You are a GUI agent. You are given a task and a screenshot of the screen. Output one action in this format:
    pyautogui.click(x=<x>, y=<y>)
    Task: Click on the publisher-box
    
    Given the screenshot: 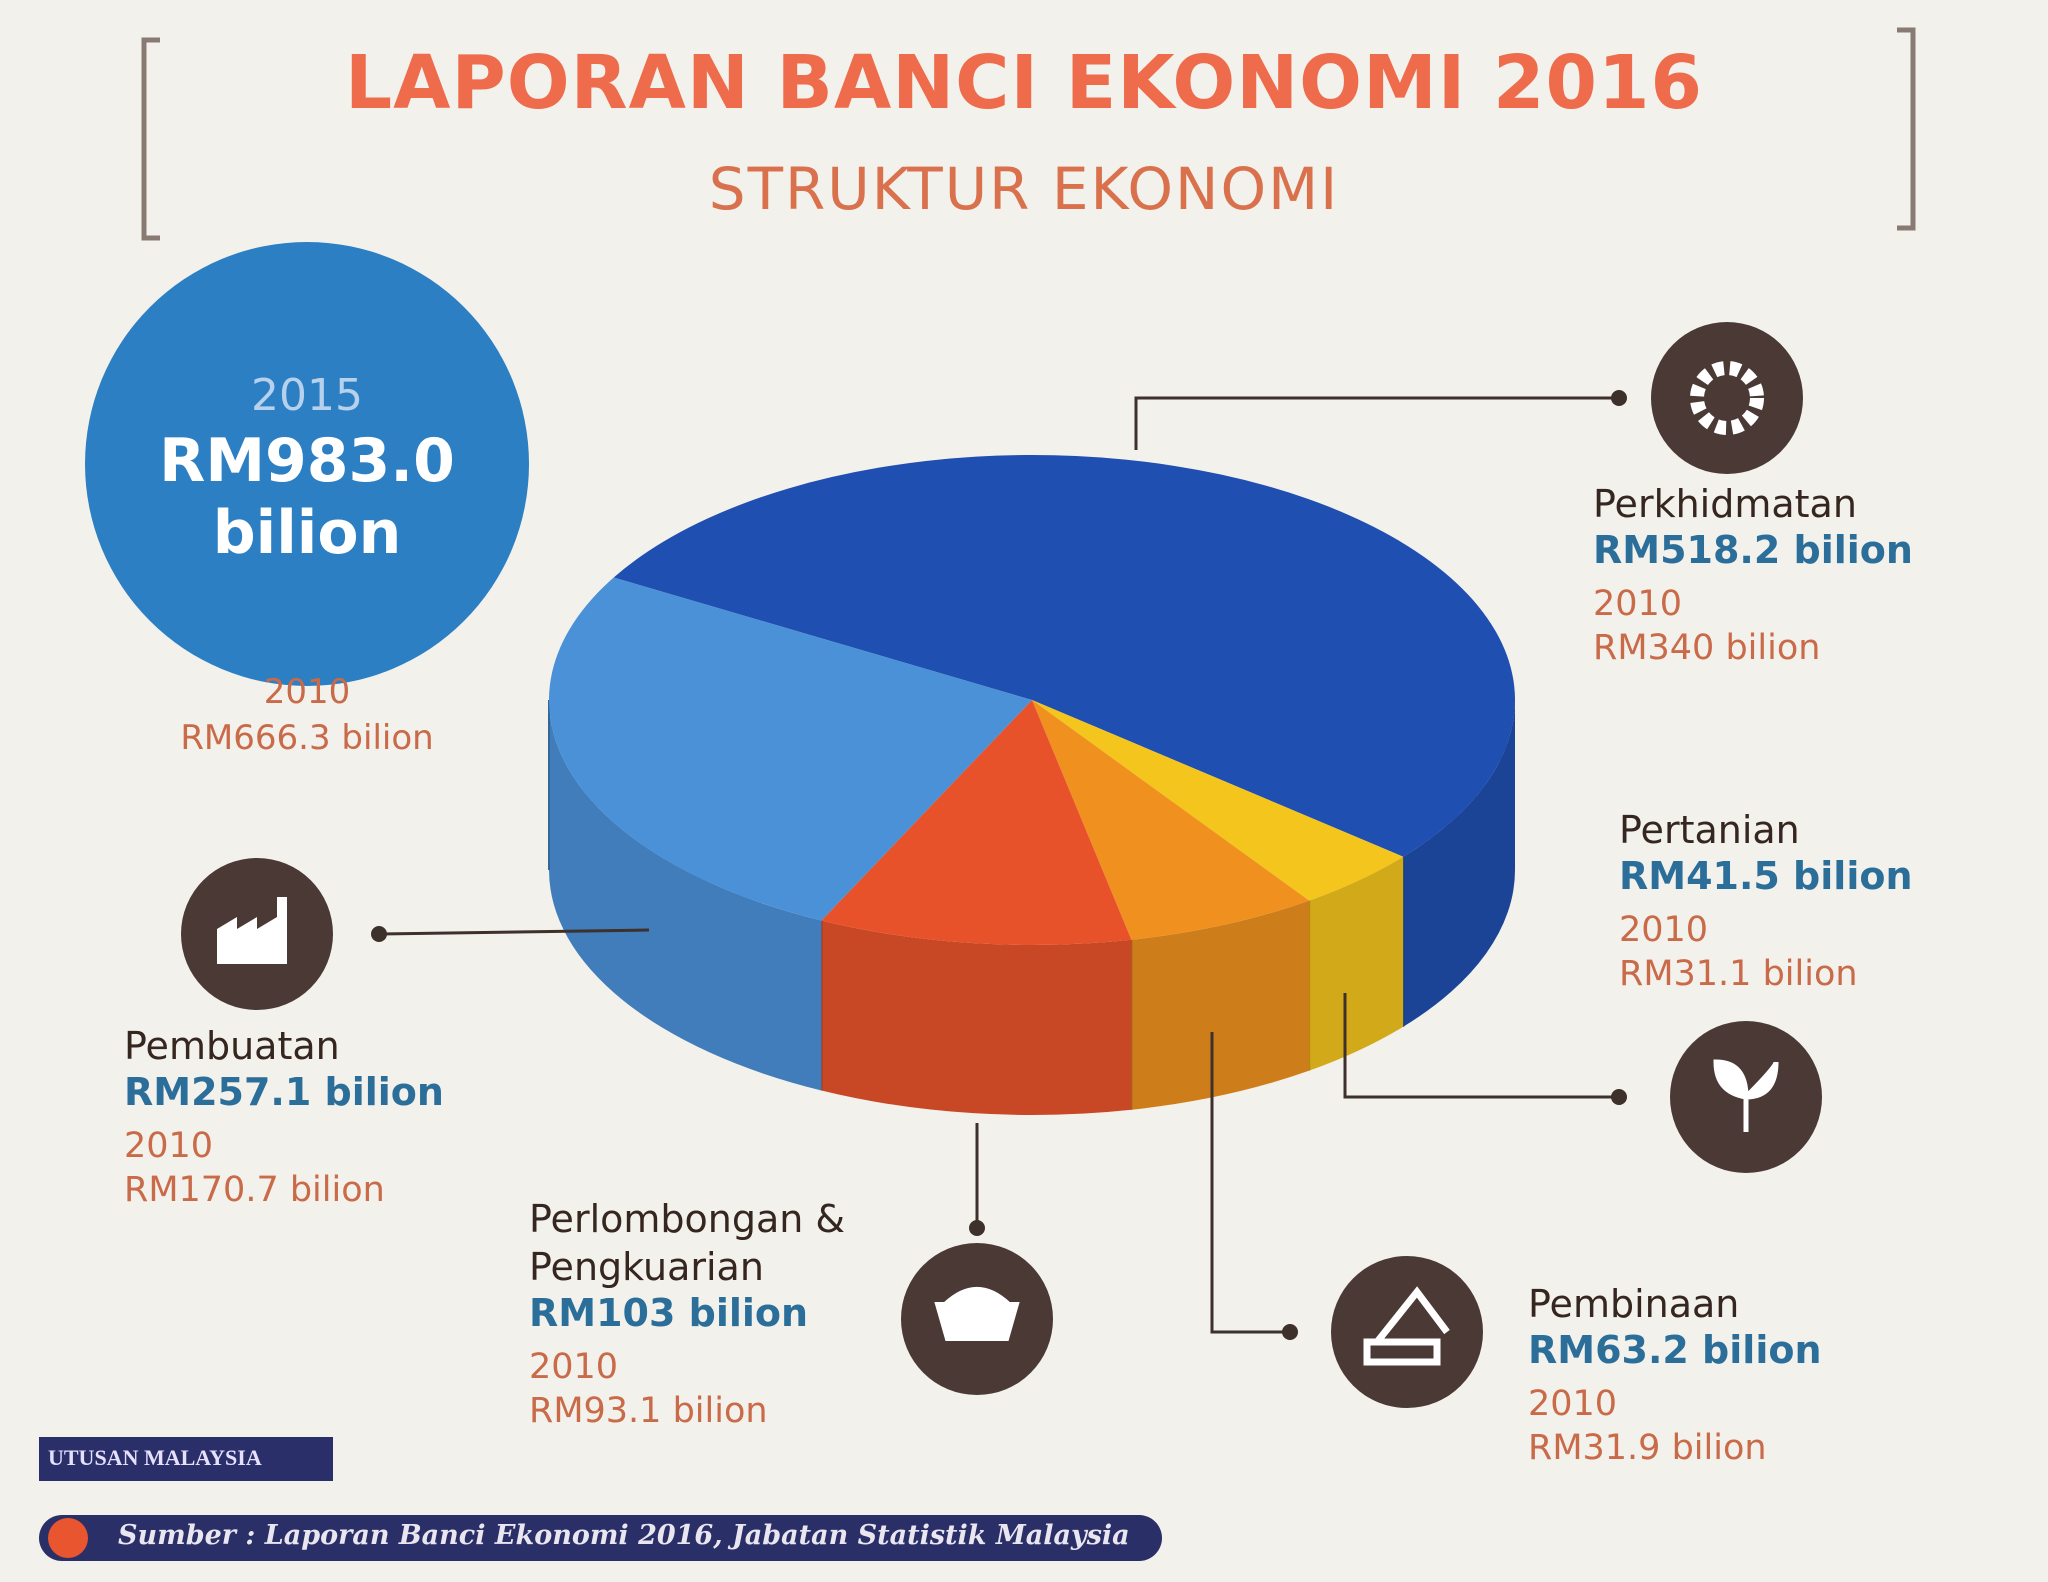 What is the action you would take?
    pyautogui.click(x=186, y=1459)
    